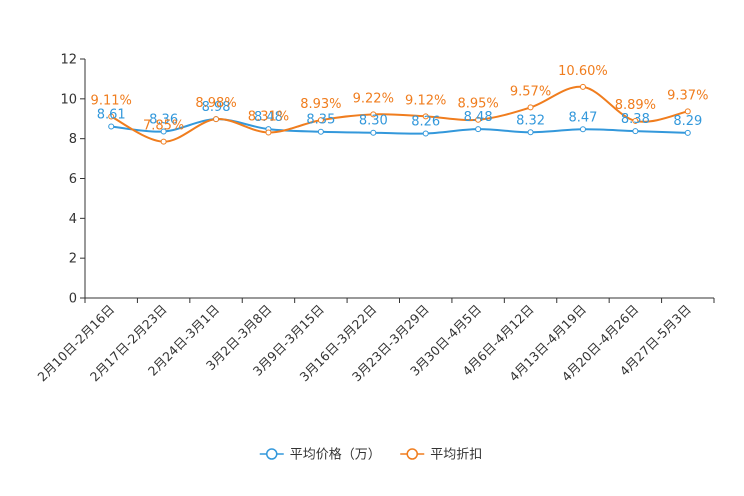 This screenshot has width=744, height=496. I want to click on data-label: 8.89%, so click(635, 105).